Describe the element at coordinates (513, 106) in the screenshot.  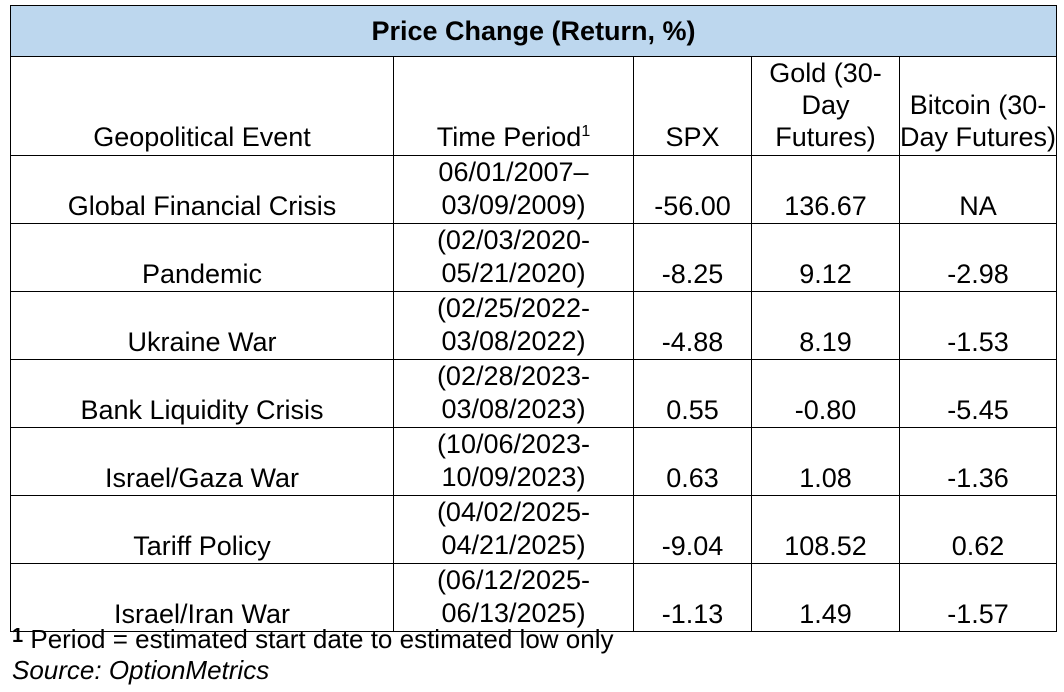
I see `header-time-period: Time Period1` at that location.